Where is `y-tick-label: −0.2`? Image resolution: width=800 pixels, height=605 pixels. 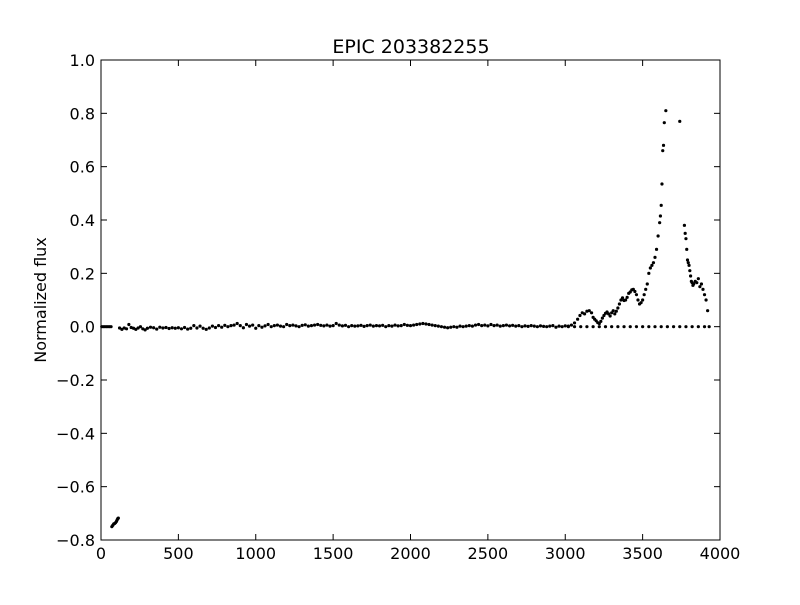
y-tick-label: −0.2 is located at coordinates (75, 380).